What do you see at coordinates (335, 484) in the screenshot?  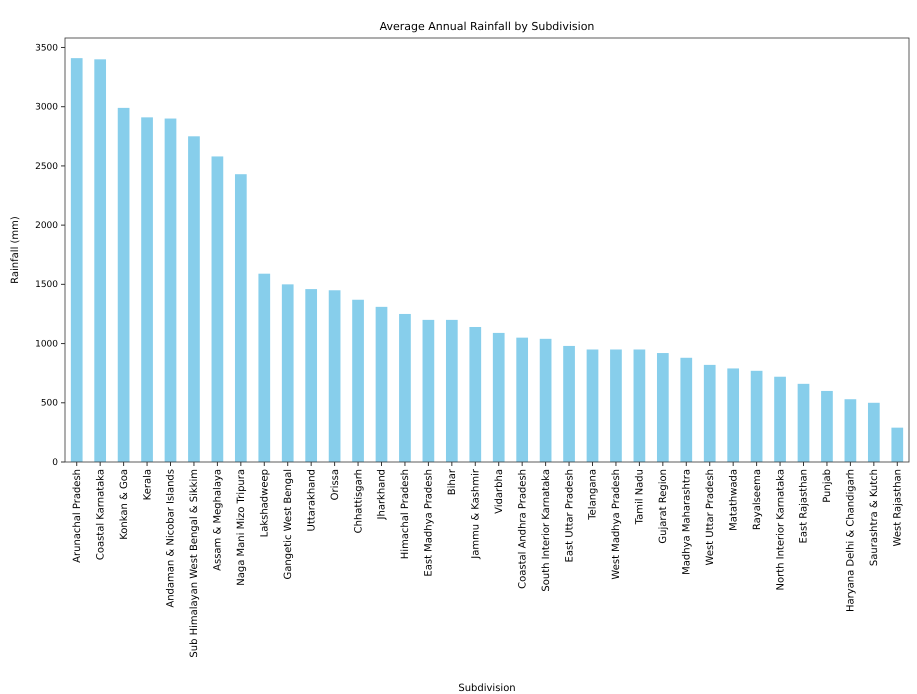 I see `x-tick-label: Orissa` at bounding box center [335, 484].